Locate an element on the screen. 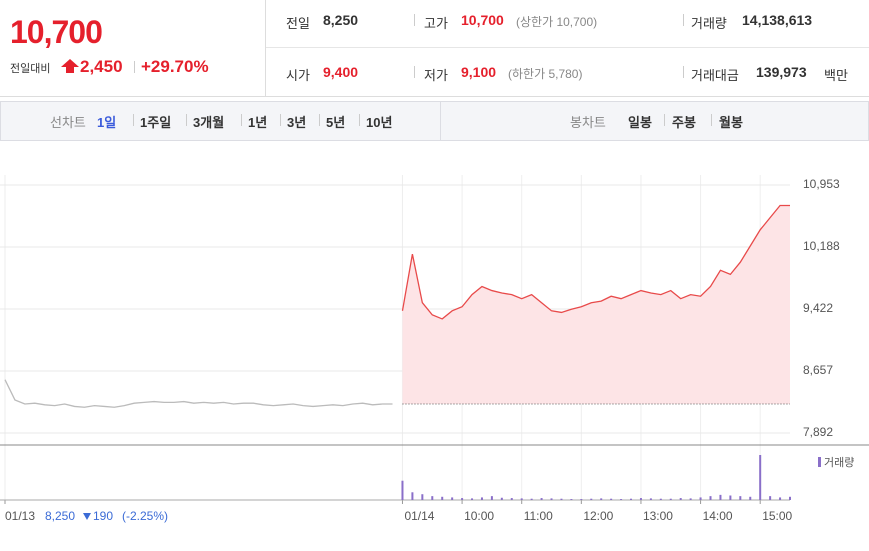  amount: 139,973 is located at coordinates (781, 72).